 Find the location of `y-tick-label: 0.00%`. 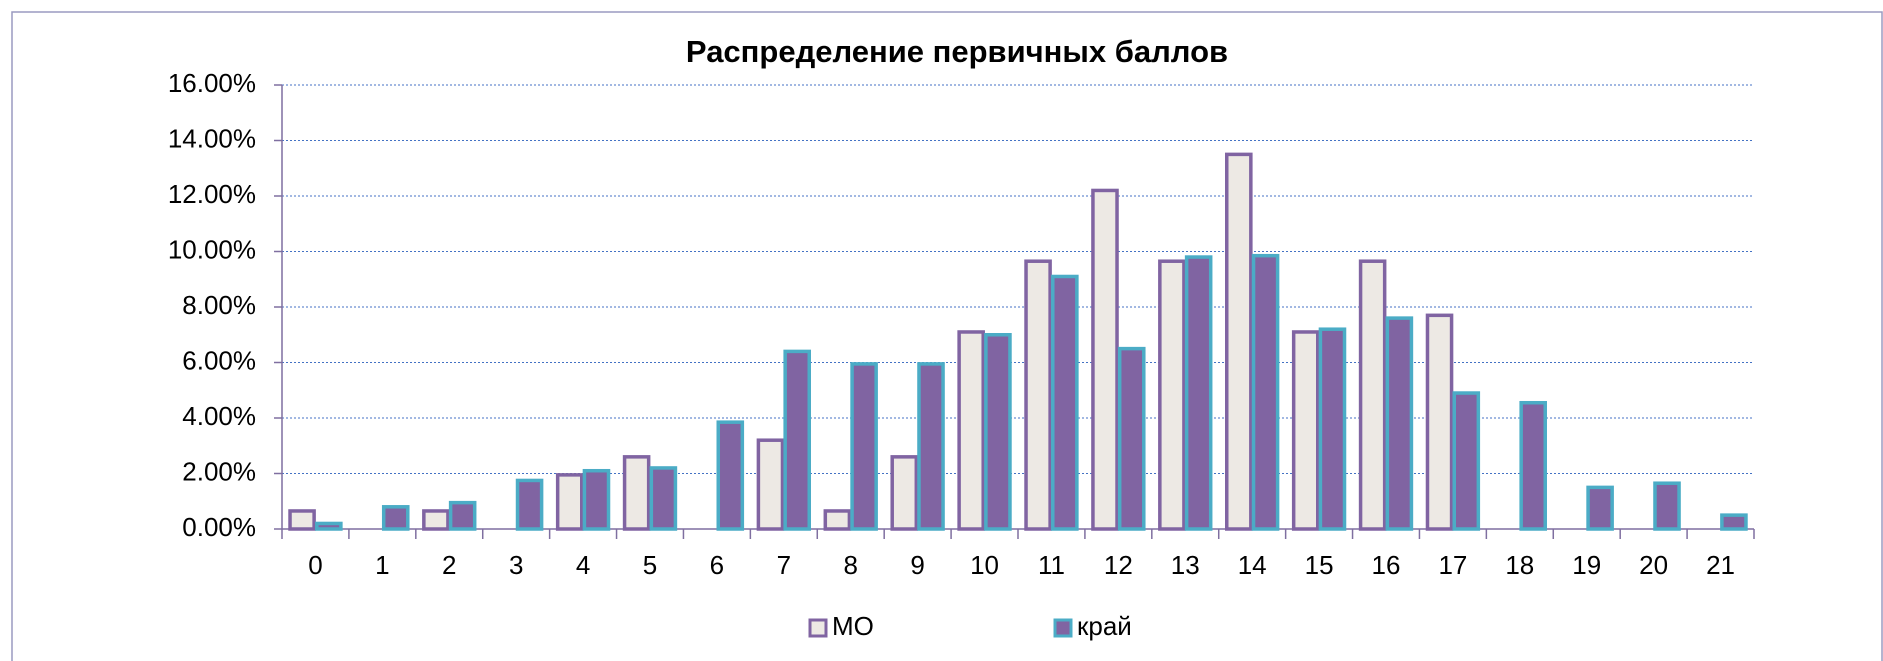

y-tick-label: 0.00% is located at coordinates (219, 527).